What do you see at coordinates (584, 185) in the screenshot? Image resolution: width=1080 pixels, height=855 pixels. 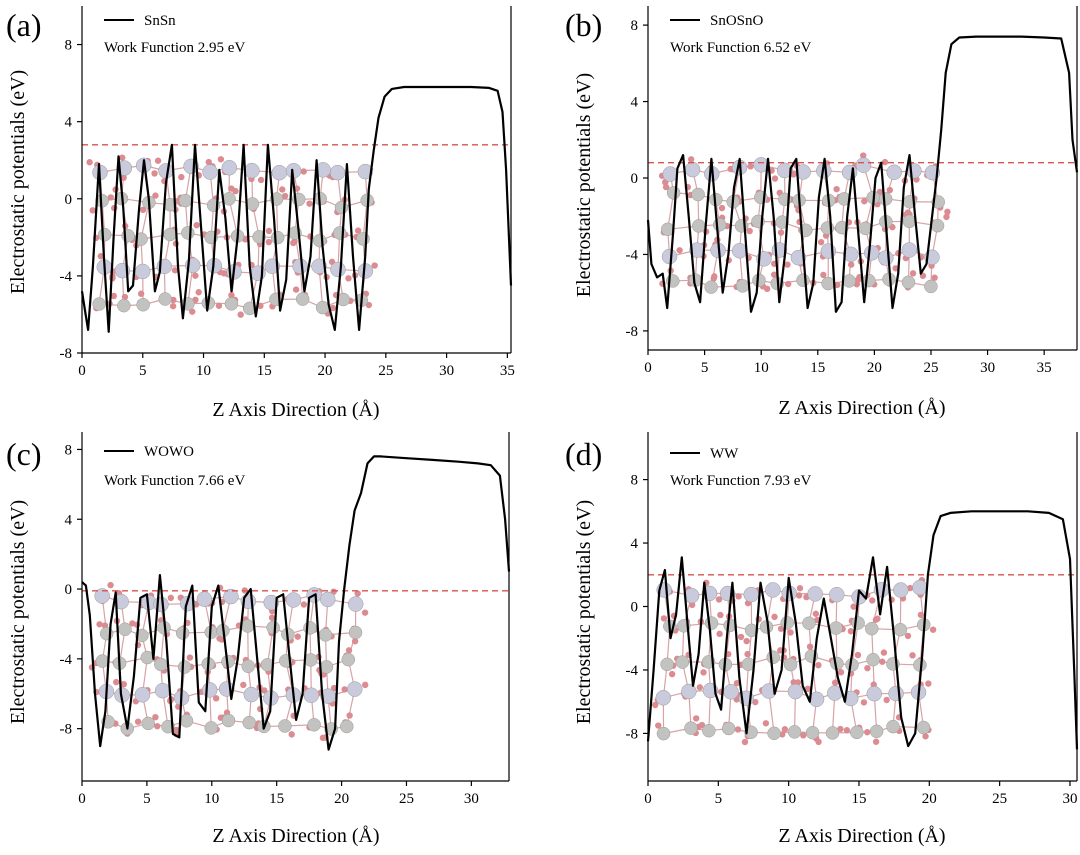 I see `y-axis-title: Electrostatic potentials (eV)` at bounding box center [584, 185].